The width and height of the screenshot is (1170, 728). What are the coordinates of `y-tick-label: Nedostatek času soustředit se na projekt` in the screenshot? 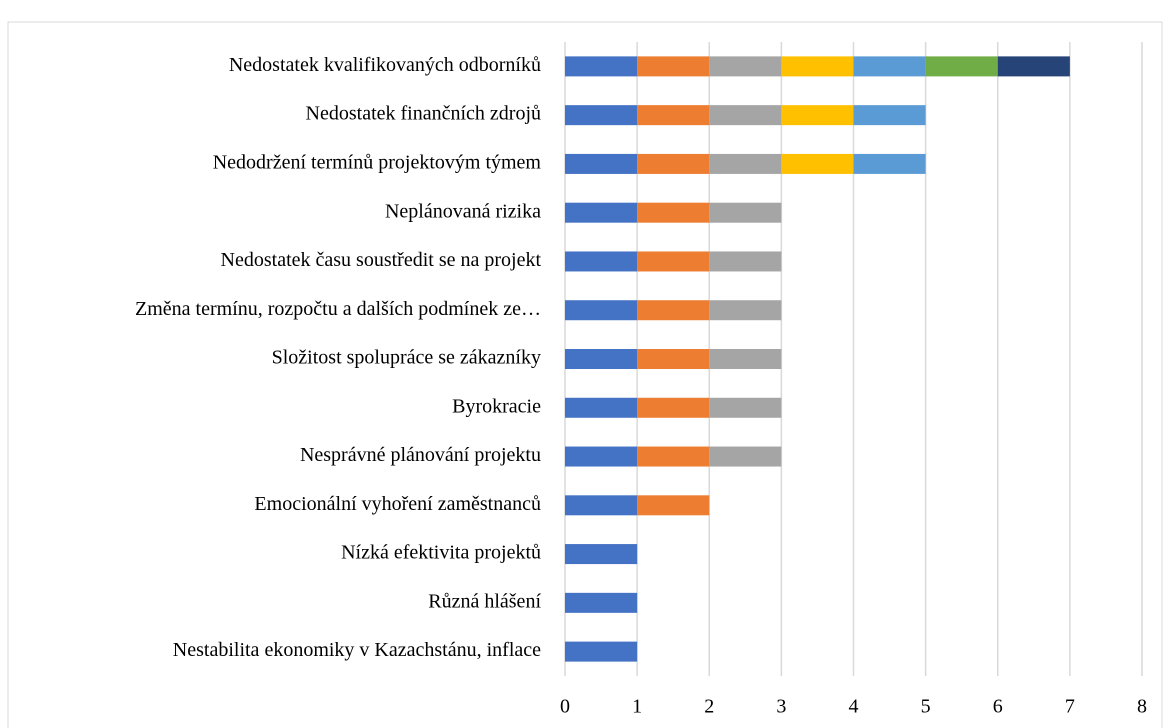 It's located at (381, 260).